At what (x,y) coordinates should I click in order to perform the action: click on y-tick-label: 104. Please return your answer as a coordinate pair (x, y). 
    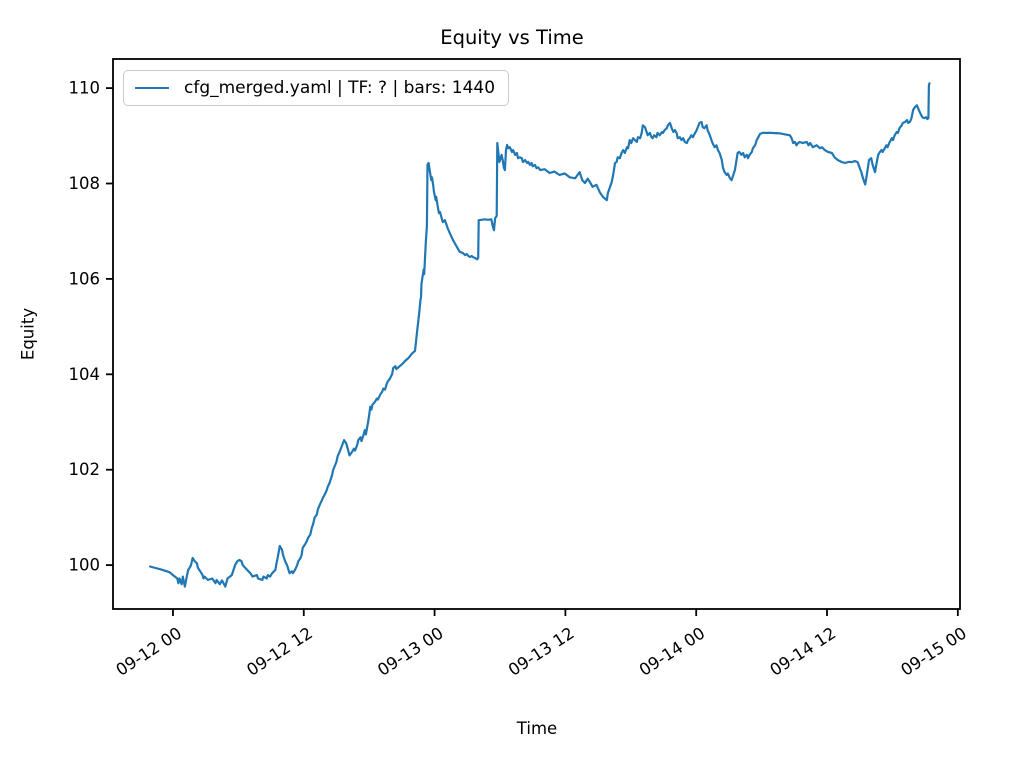
    Looking at the image, I should click on (85, 374).